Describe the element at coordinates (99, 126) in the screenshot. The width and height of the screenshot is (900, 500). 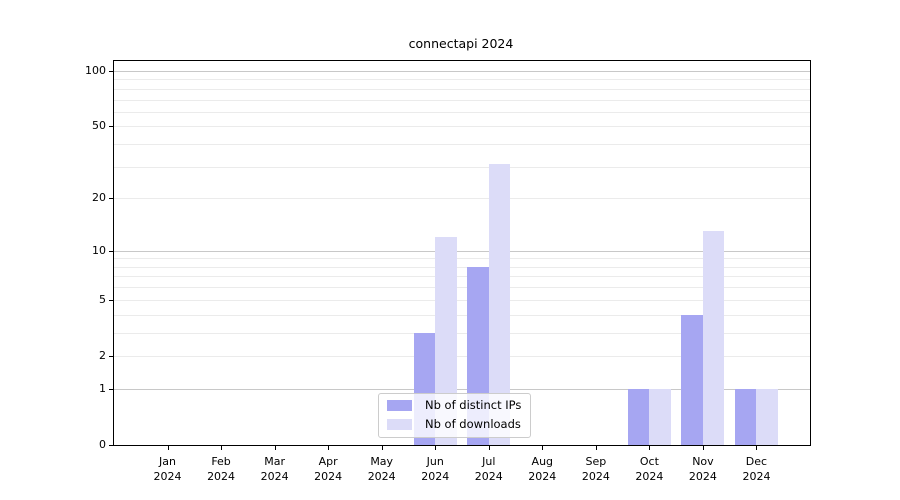
I see `y-axis-tick-label: 50` at that location.